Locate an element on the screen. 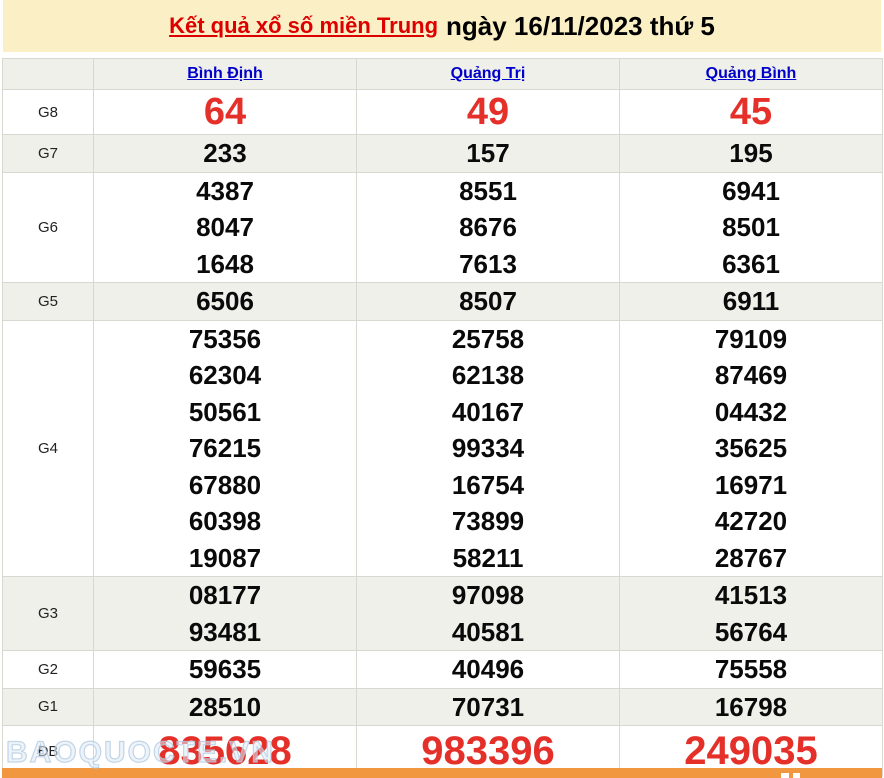 The width and height of the screenshot is (884, 778). result-number: 6506 is located at coordinates (225, 301).